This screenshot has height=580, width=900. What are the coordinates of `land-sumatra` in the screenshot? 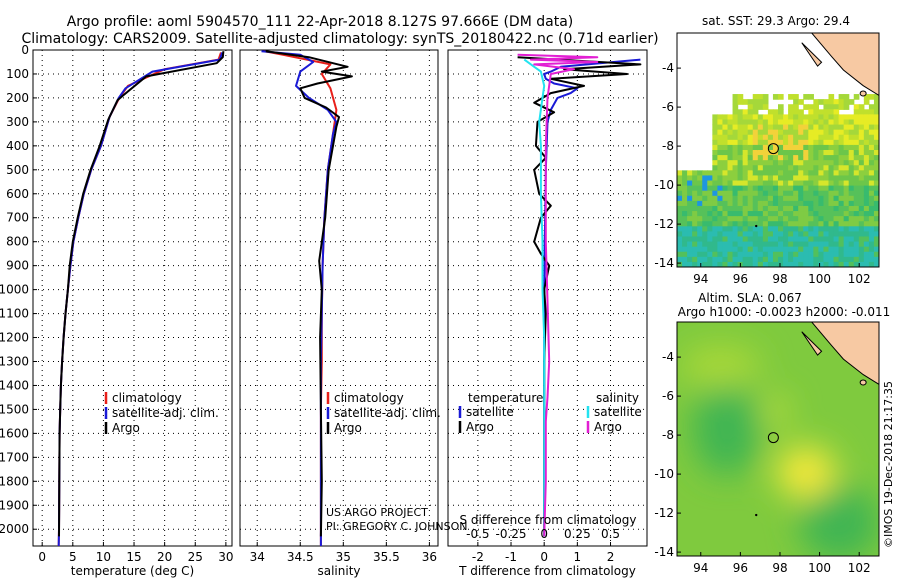 It's located at (845, 353).